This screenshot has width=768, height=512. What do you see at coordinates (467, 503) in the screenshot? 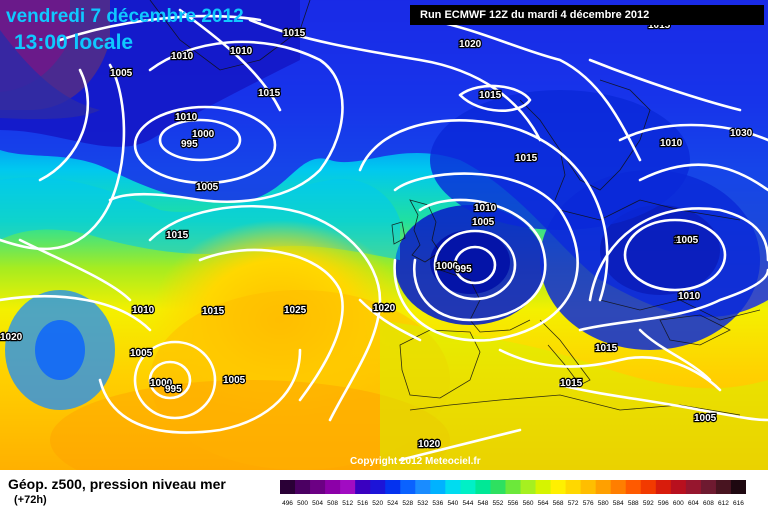
I see `scale-label: 544` at bounding box center [467, 503].